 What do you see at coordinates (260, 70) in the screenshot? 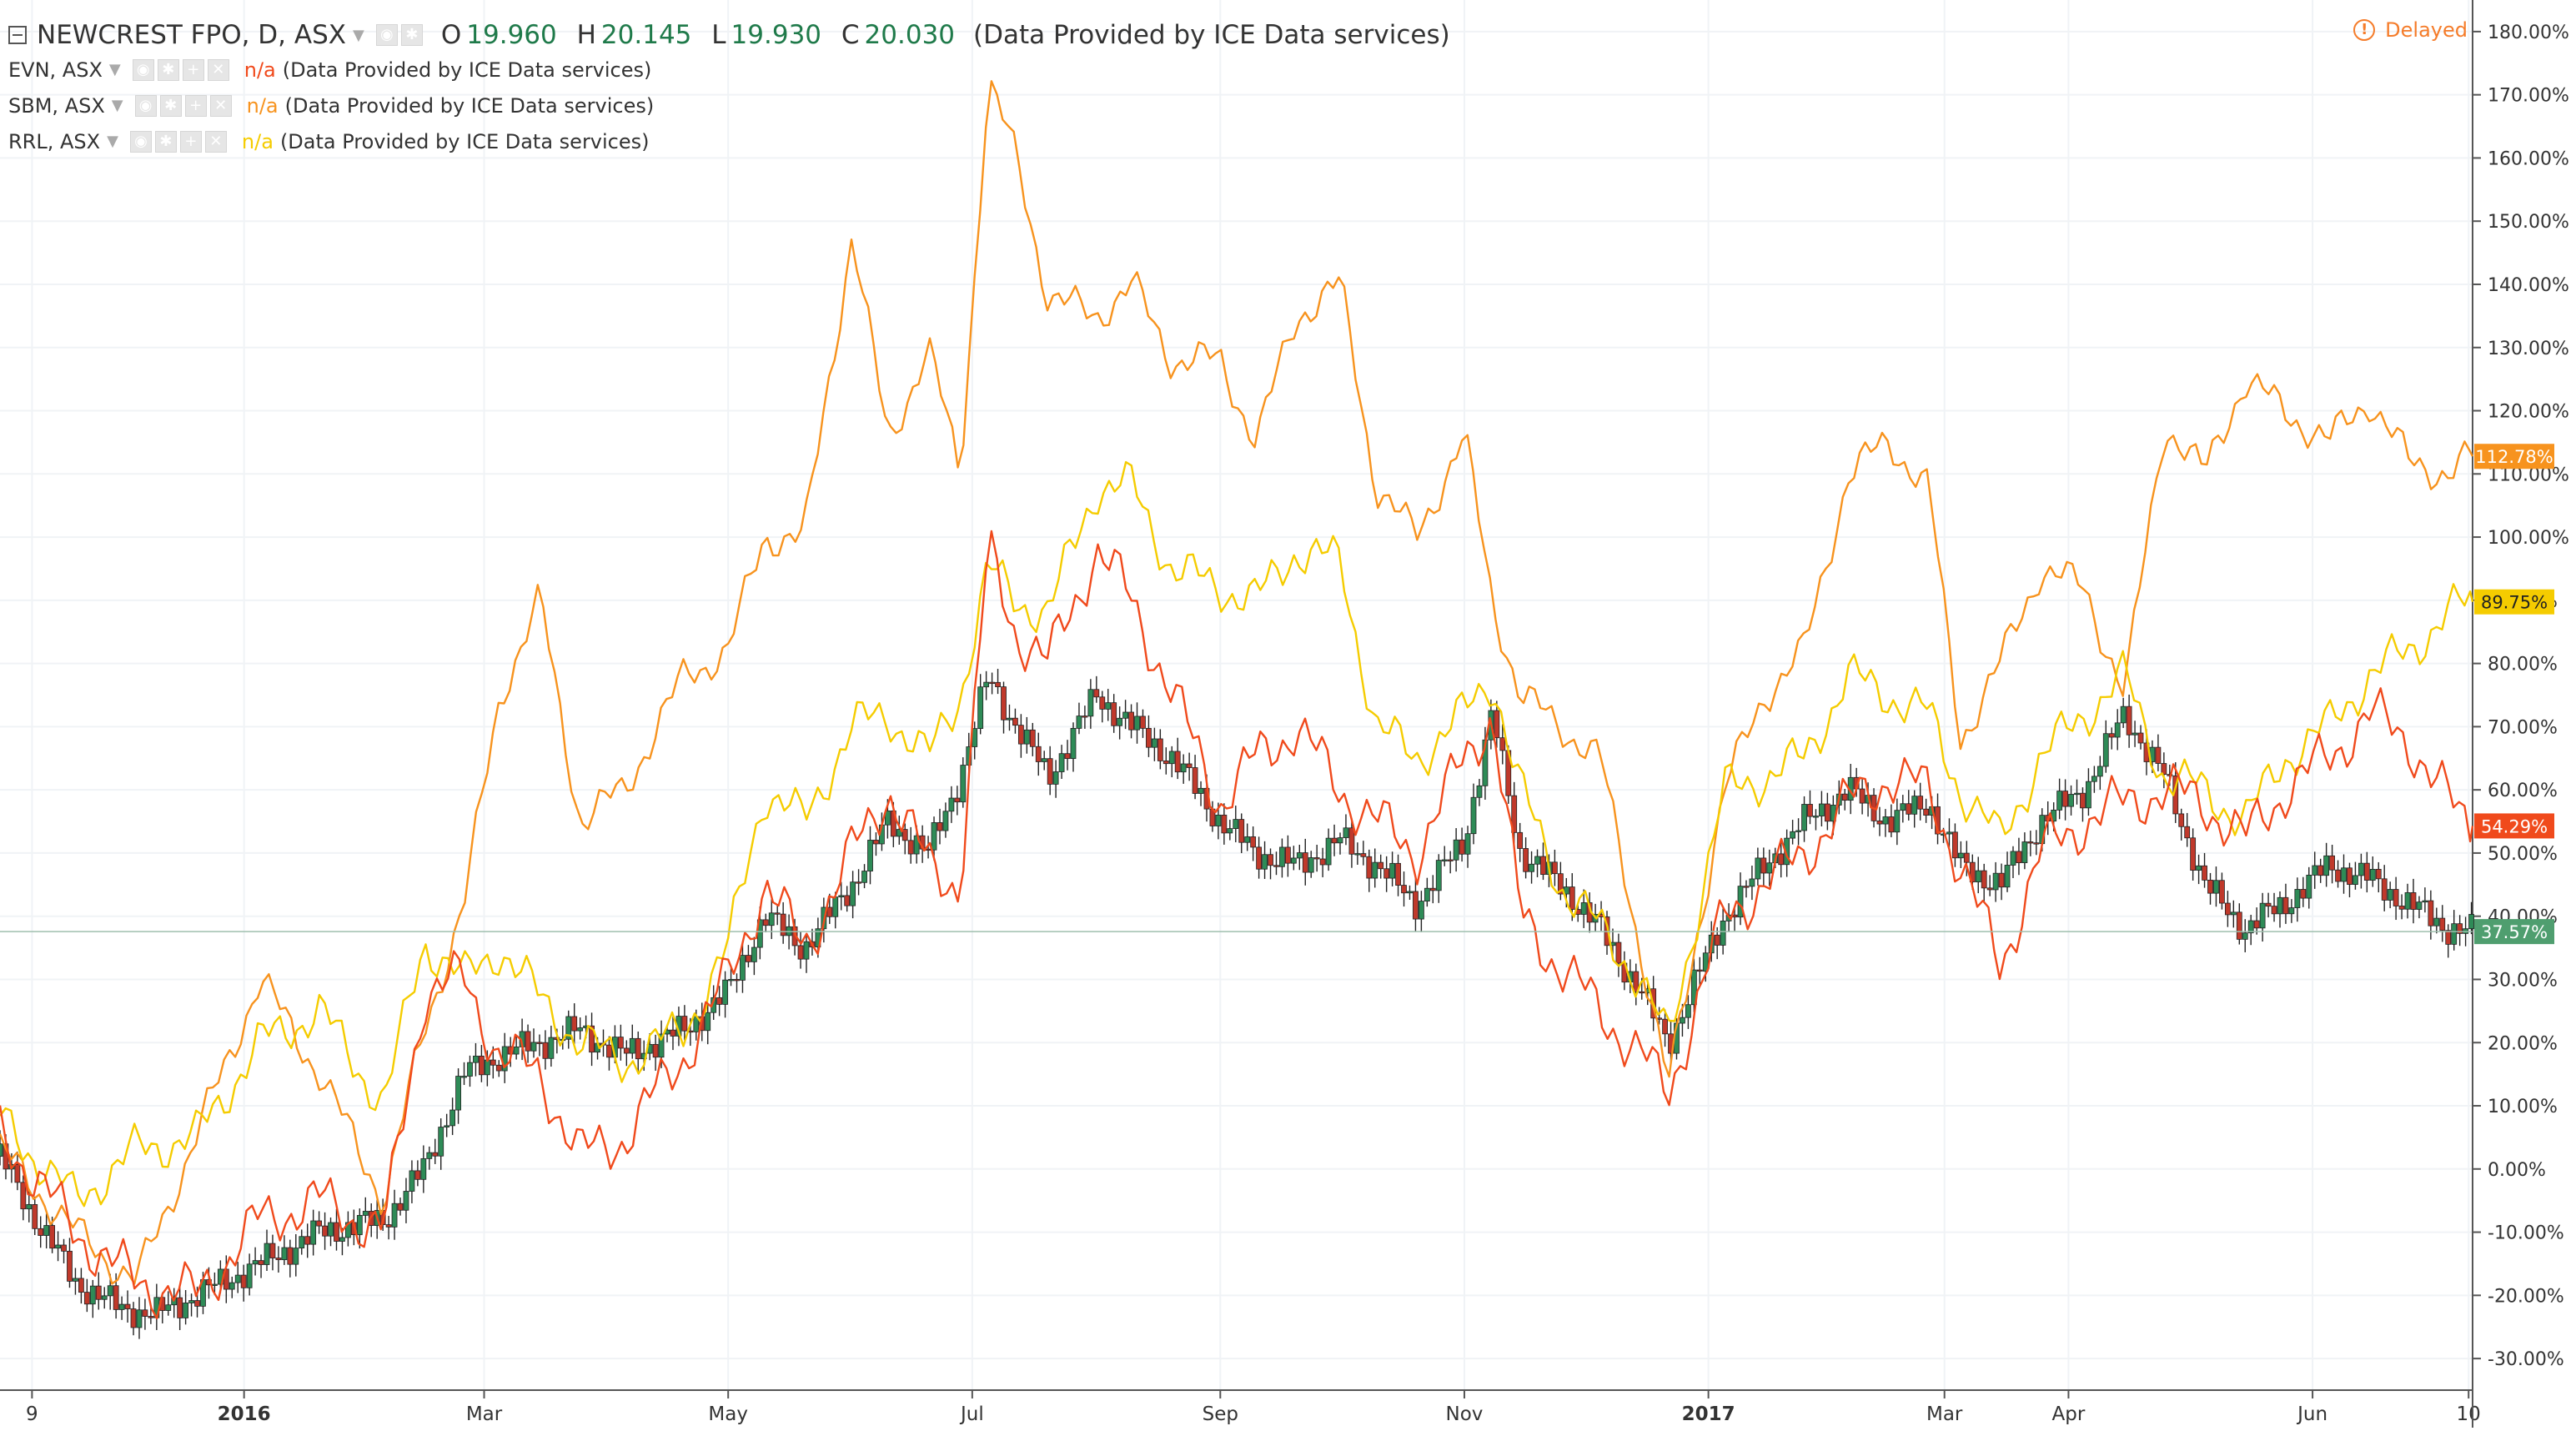
I see `overlay-value-evn: n/a` at bounding box center [260, 70].